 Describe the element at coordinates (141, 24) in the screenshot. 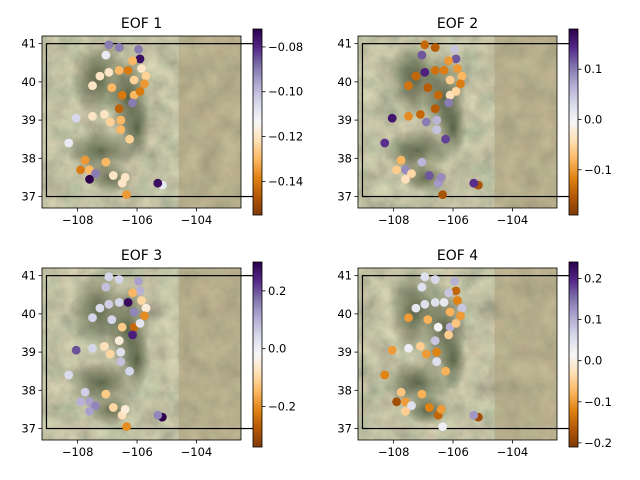

I see `panel-title: EOF 1` at that location.